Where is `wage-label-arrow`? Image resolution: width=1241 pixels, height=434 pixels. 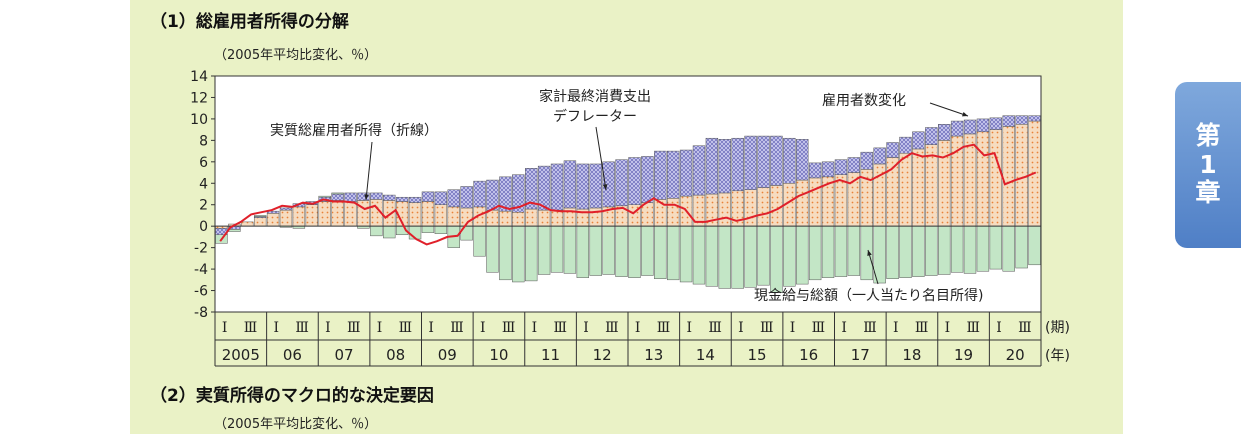 wage-label-arrow is located at coordinates (873, 267).